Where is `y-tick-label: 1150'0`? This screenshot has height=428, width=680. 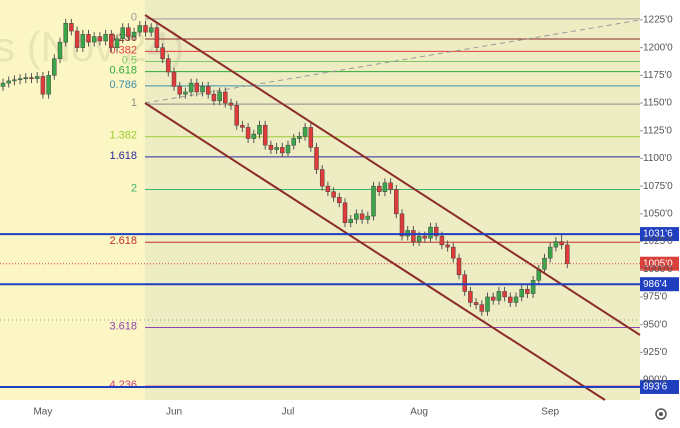
y-tick-label: 1150'0 is located at coordinates (657, 103).